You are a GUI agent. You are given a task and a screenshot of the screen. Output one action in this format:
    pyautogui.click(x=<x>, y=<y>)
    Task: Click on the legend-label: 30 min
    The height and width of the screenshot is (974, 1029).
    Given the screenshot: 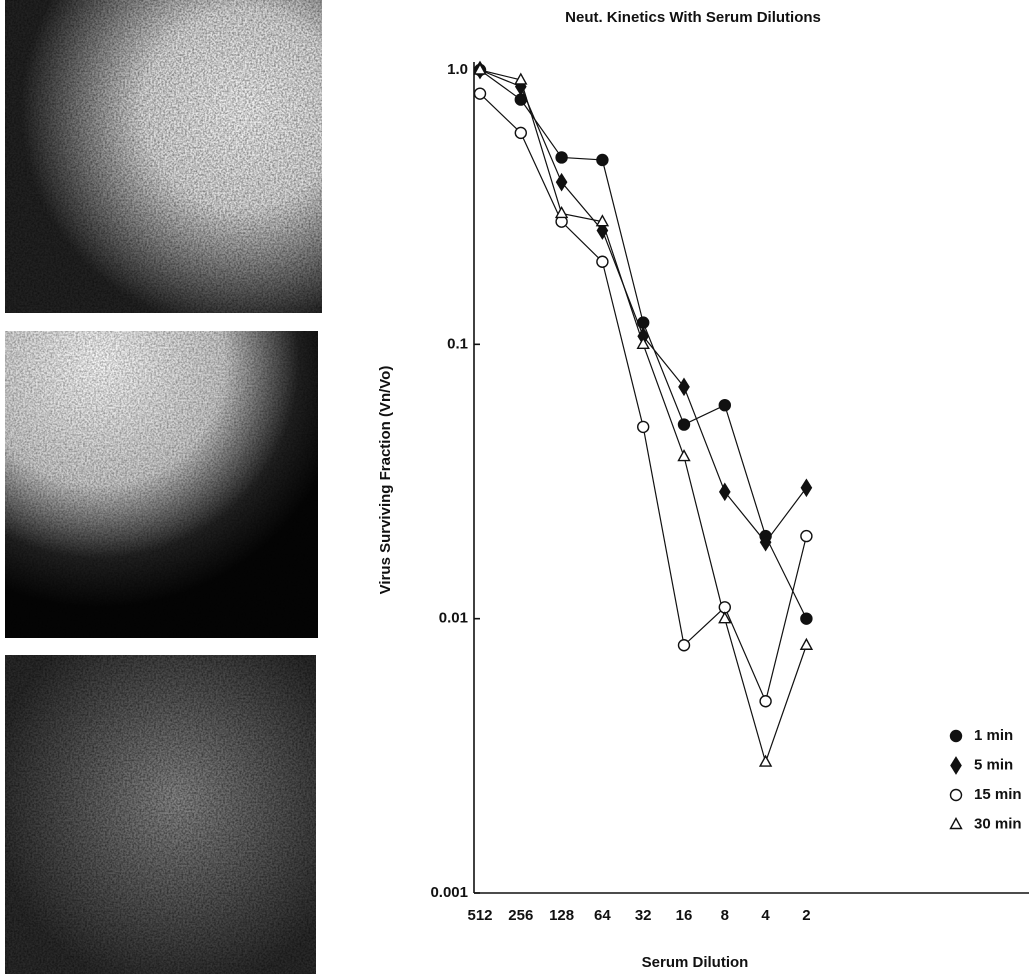 What is the action you would take?
    pyautogui.click(x=998, y=823)
    